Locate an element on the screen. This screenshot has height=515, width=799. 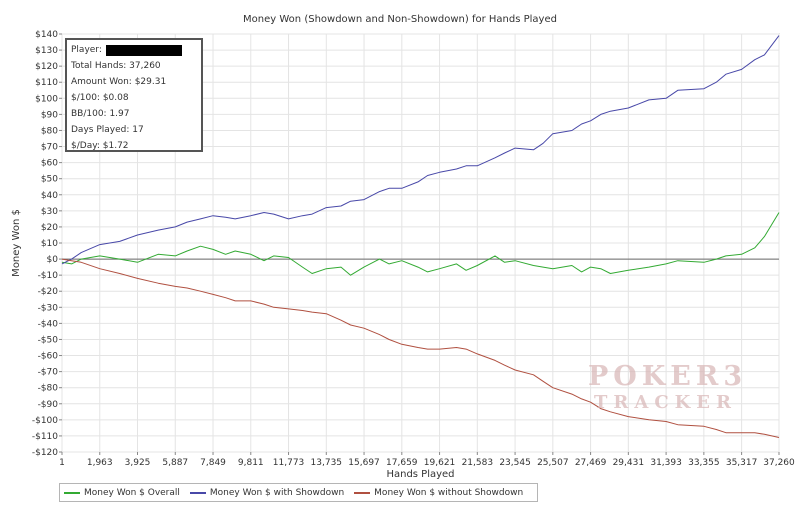
legend-item-showdown: Money Won $ with Showdown is located at coordinates (267, 492).